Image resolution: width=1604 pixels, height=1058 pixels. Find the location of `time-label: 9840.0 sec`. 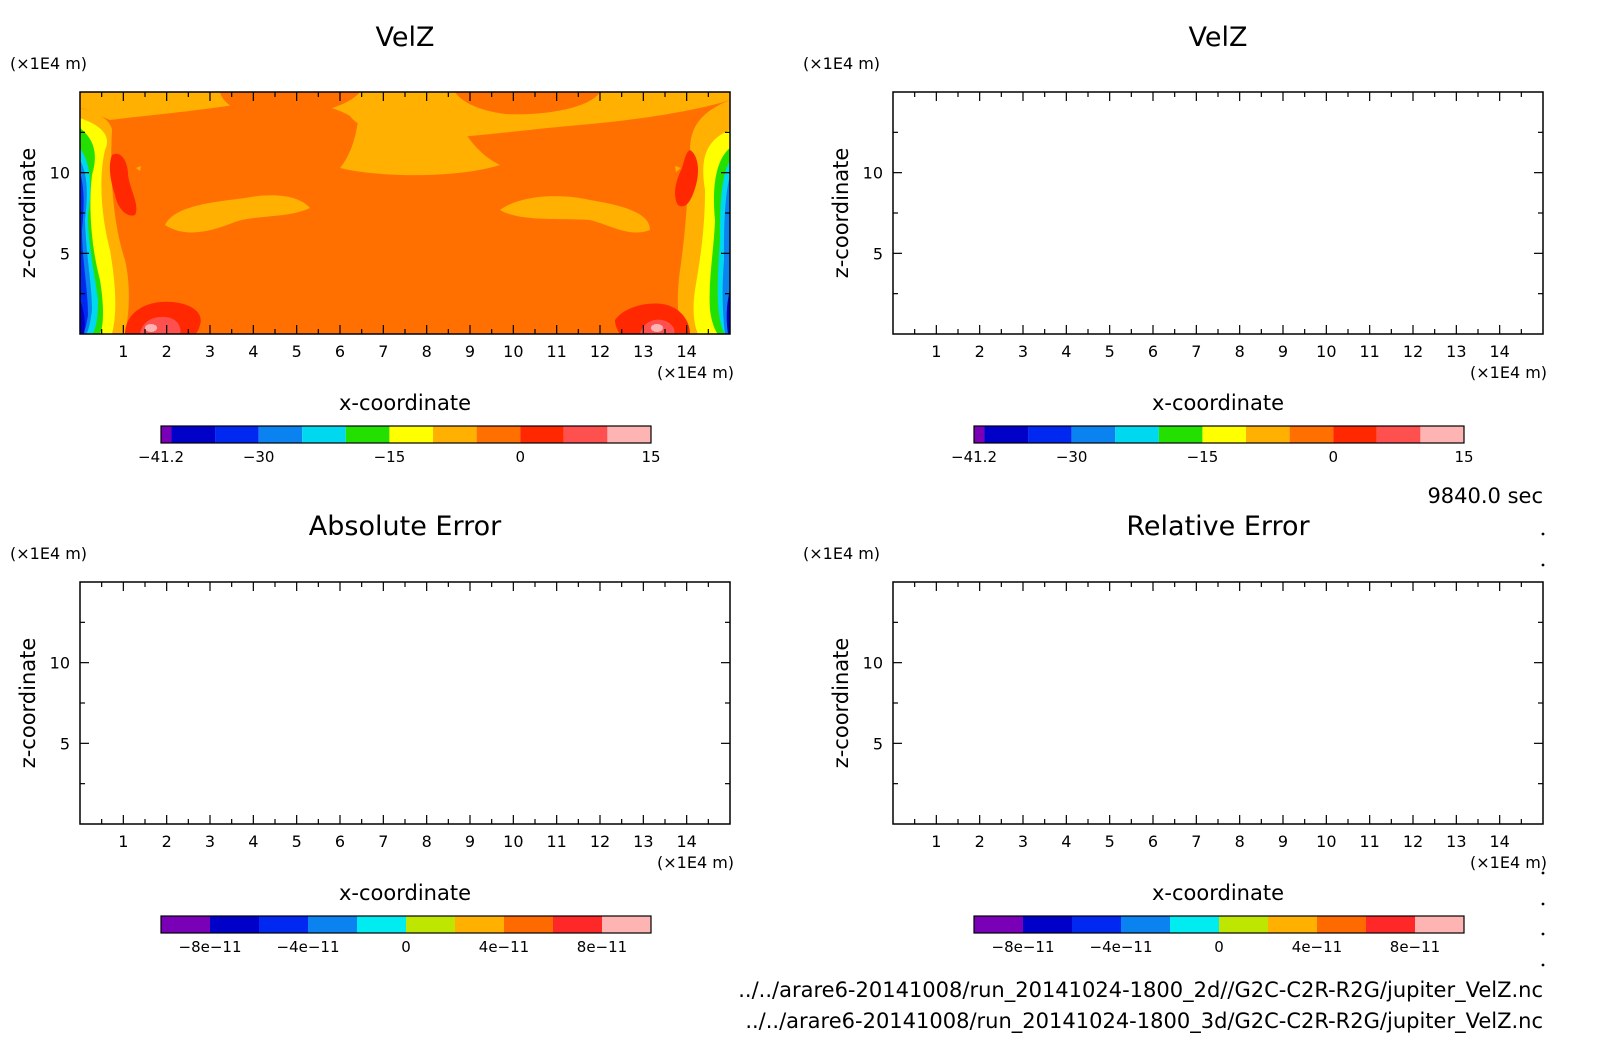

time-label: 9840.0 sec is located at coordinates (1485, 496).